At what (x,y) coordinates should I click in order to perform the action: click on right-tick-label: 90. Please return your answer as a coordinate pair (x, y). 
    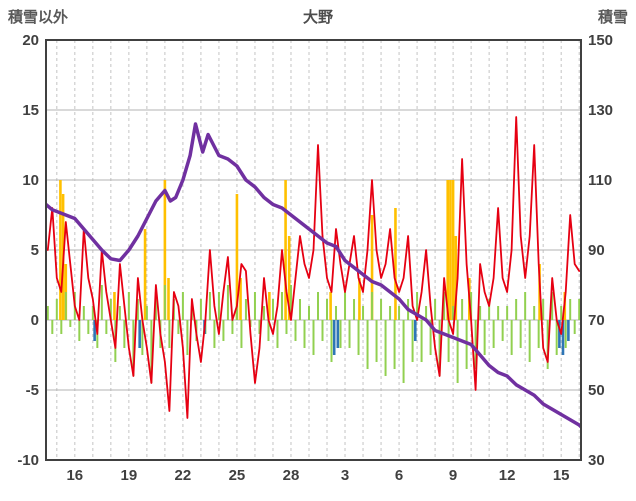
    Looking at the image, I should click on (596, 250).